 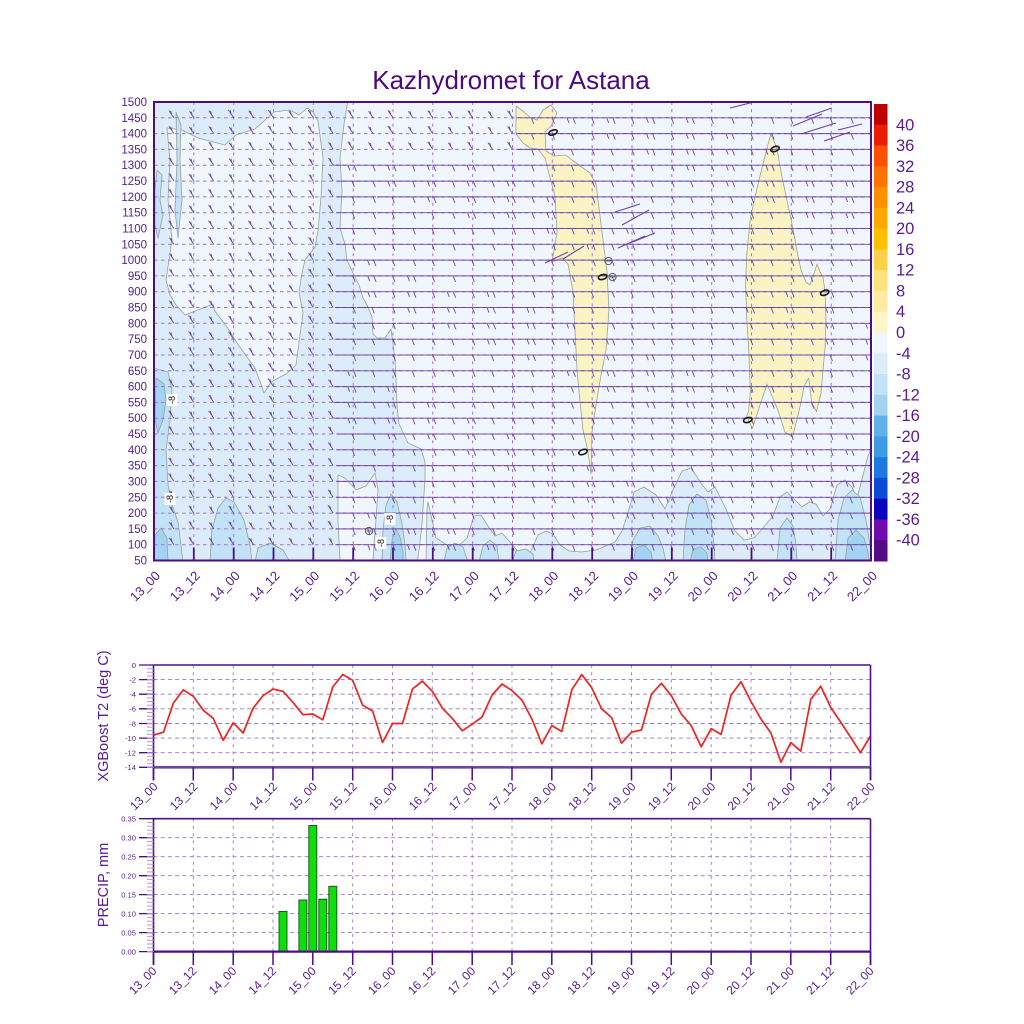 What do you see at coordinates (900, 312) in the screenshot?
I see `svg-text: 4` at bounding box center [900, 312].